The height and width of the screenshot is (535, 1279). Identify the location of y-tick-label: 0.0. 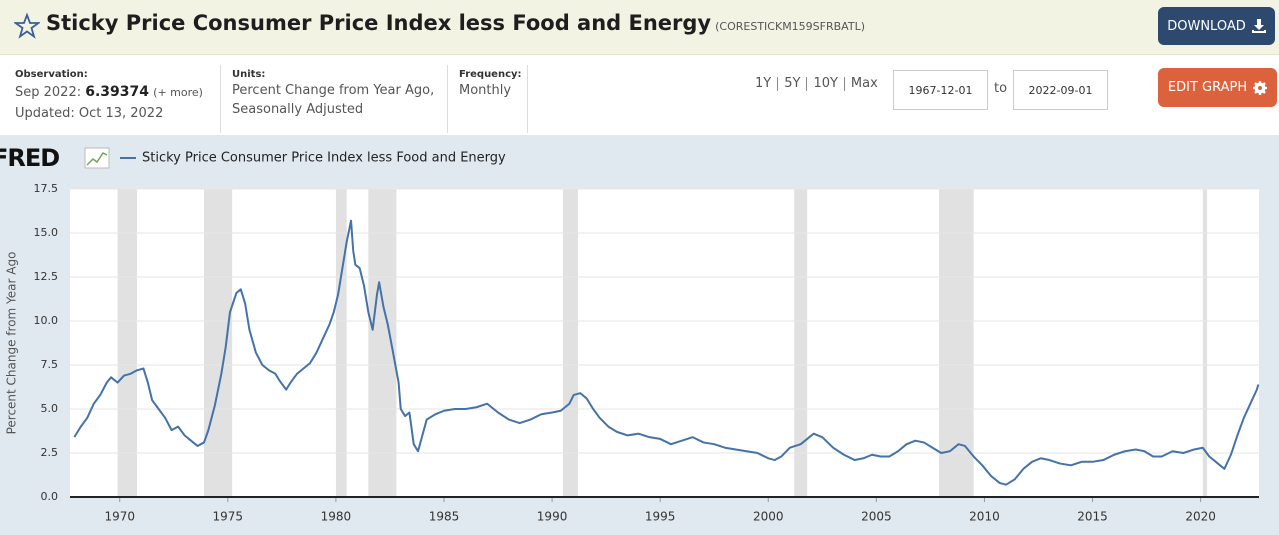
(50, 496).